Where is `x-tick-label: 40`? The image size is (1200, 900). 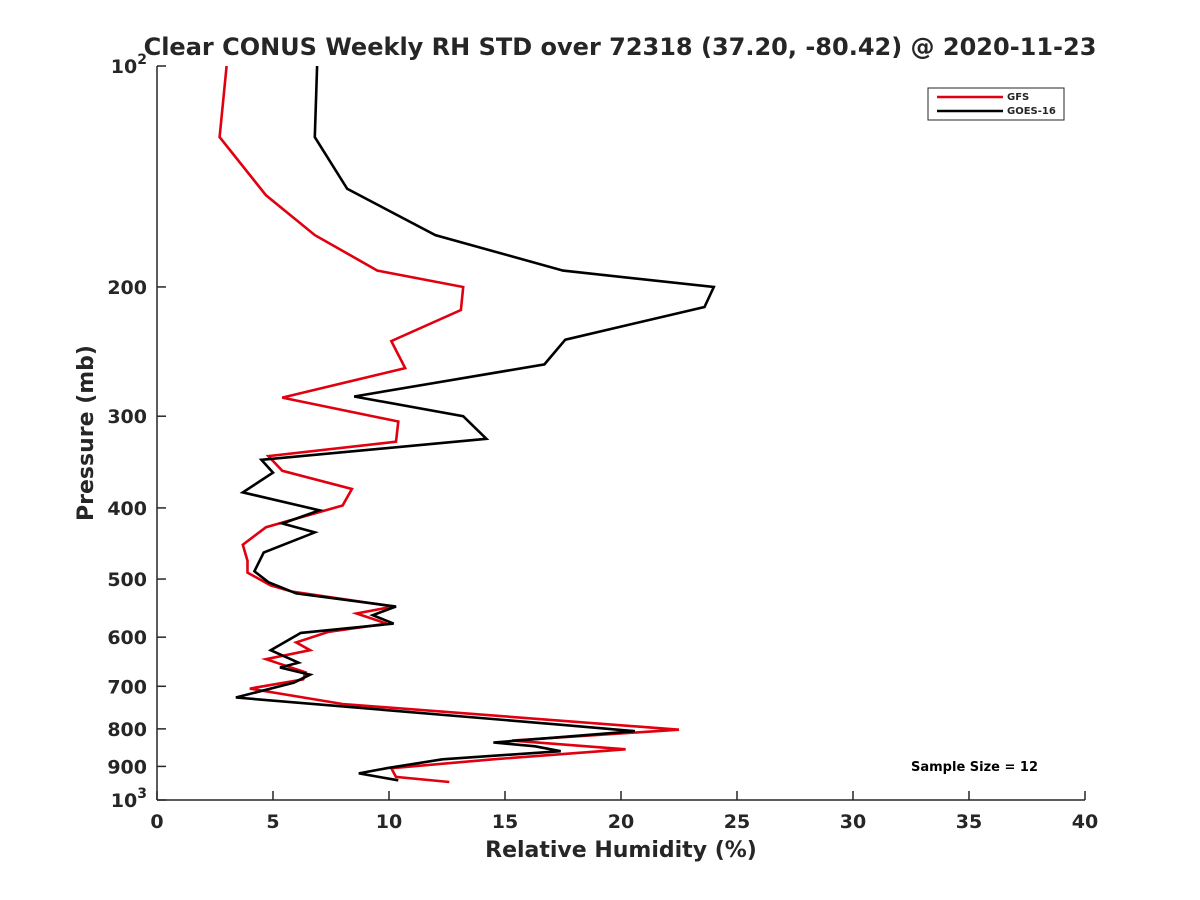 x-tick-label: 40 is located at coordinates (1085, 822).